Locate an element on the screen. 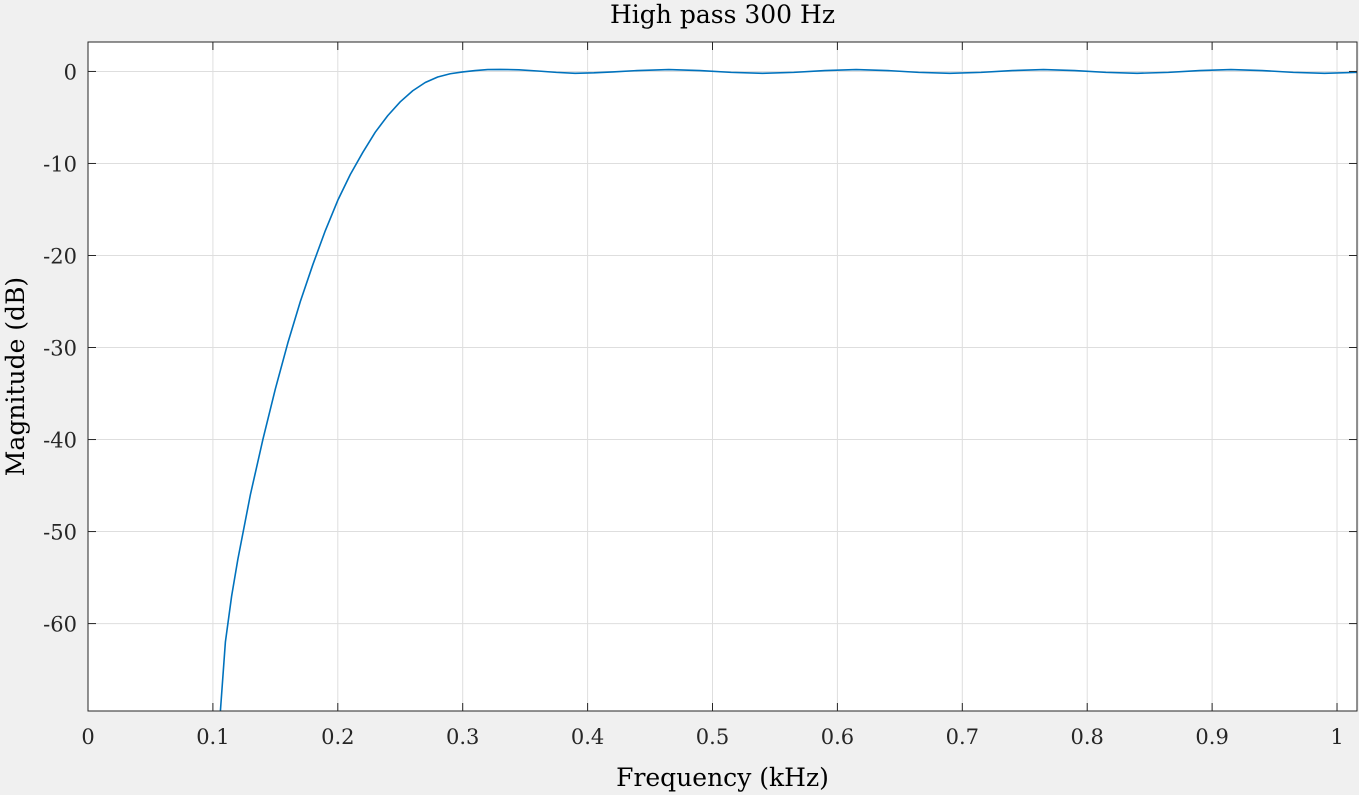 This screenshot has height=795, width=1359. x-axis-title: Frequency (kHz) is located at coordinates (722, 777).